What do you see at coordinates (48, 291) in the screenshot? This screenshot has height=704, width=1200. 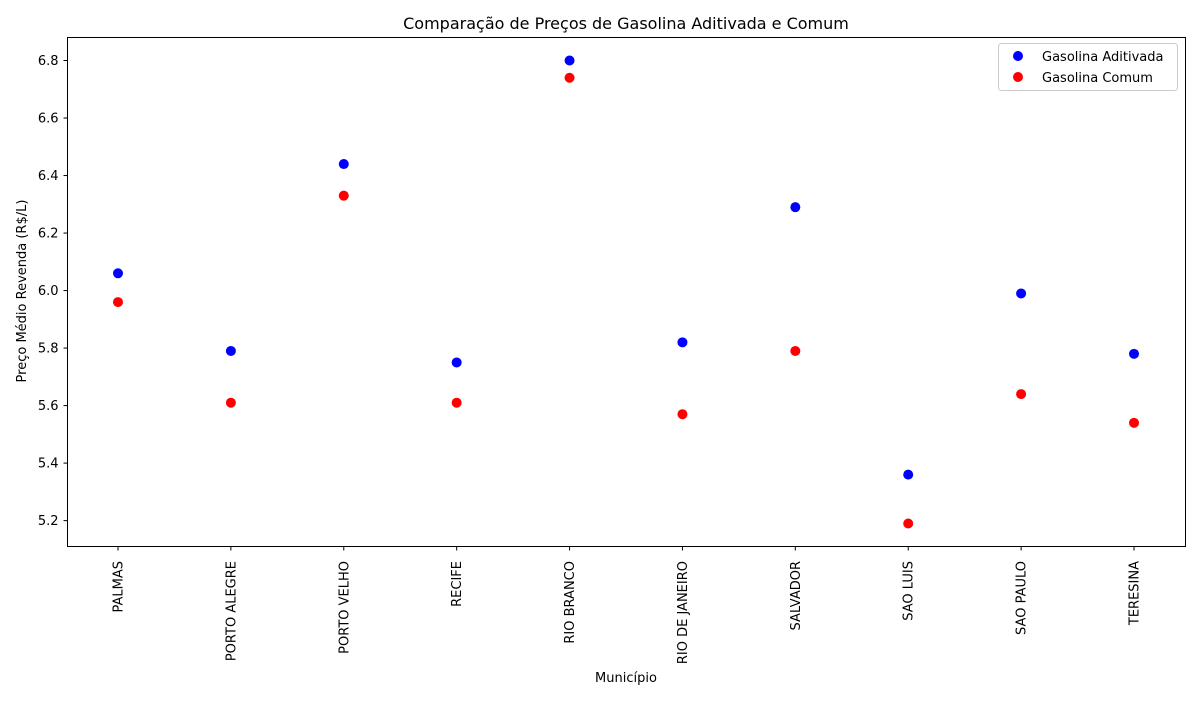 I see `y-tick-label: 6.0` at bounding box center [48, 291].